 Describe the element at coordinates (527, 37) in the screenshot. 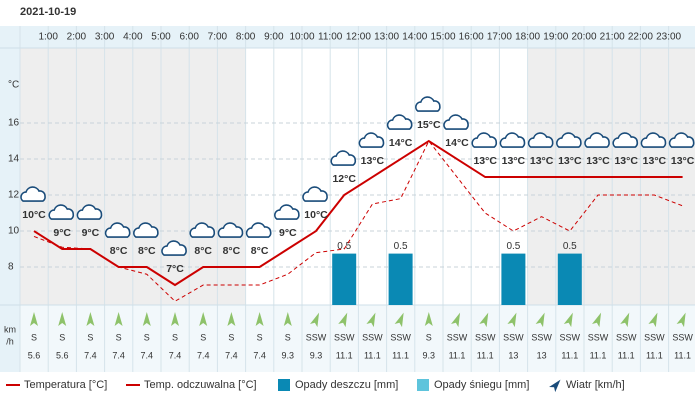

I see `hour-label: 18:00` at that location.